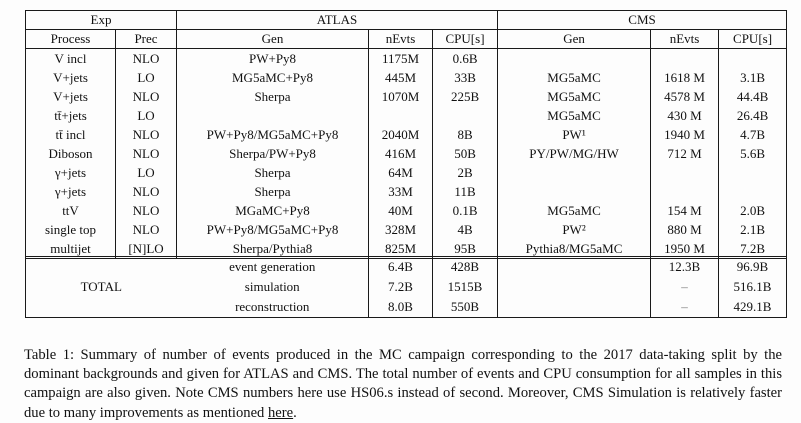 Image resolution: width=801 pixels, height=423 pixels. What do you see at coordinates (400, 266) in the screenshot?
I see `total-atlas-nevts-cell: 6.4B` at bounding box center [400, 266].